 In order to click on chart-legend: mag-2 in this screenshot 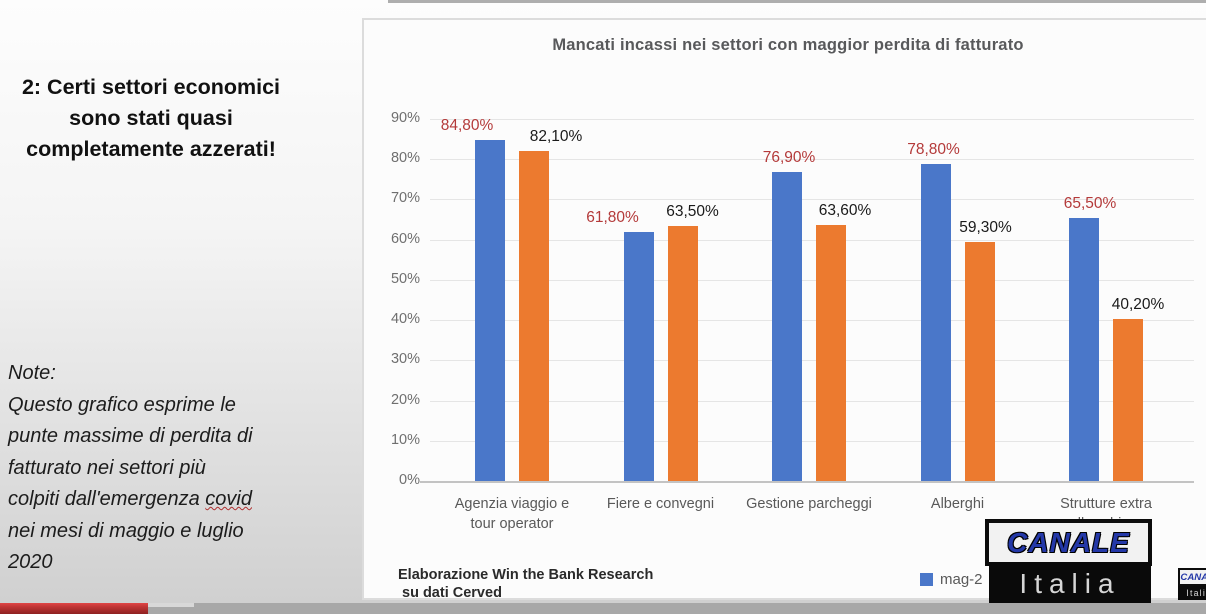, I will do `click(951, 579)`.